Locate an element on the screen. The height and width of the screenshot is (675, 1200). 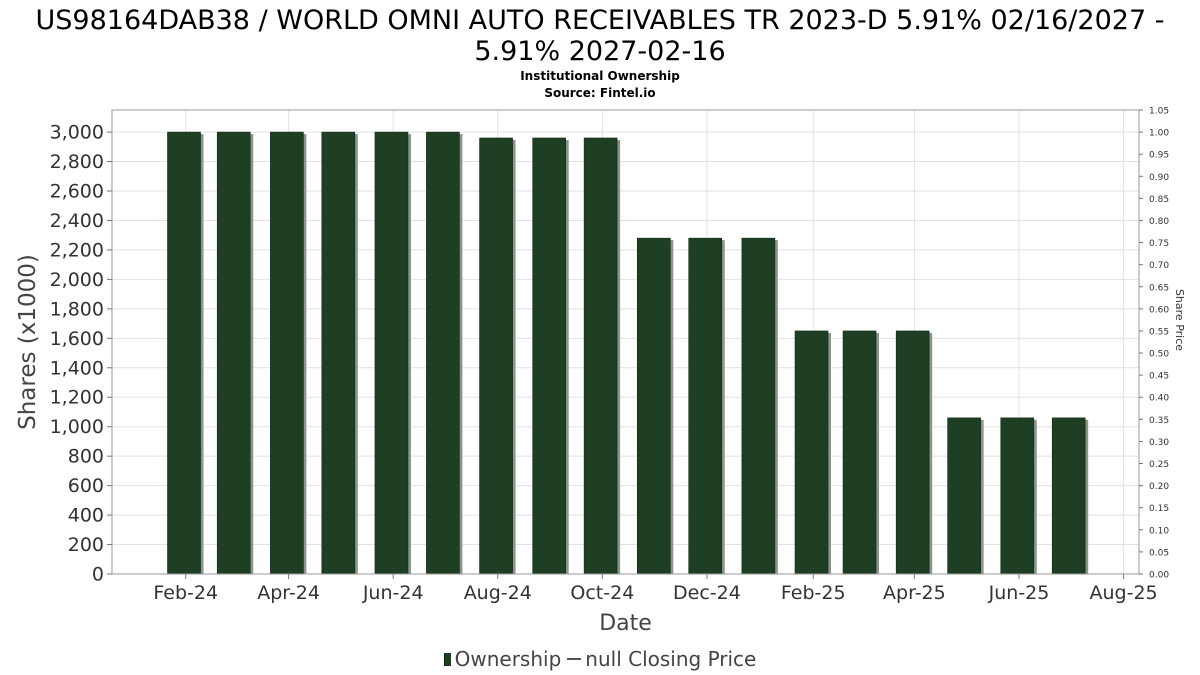
closing-price-legend-label: null Closing Price is located at coordinates (671, 659).